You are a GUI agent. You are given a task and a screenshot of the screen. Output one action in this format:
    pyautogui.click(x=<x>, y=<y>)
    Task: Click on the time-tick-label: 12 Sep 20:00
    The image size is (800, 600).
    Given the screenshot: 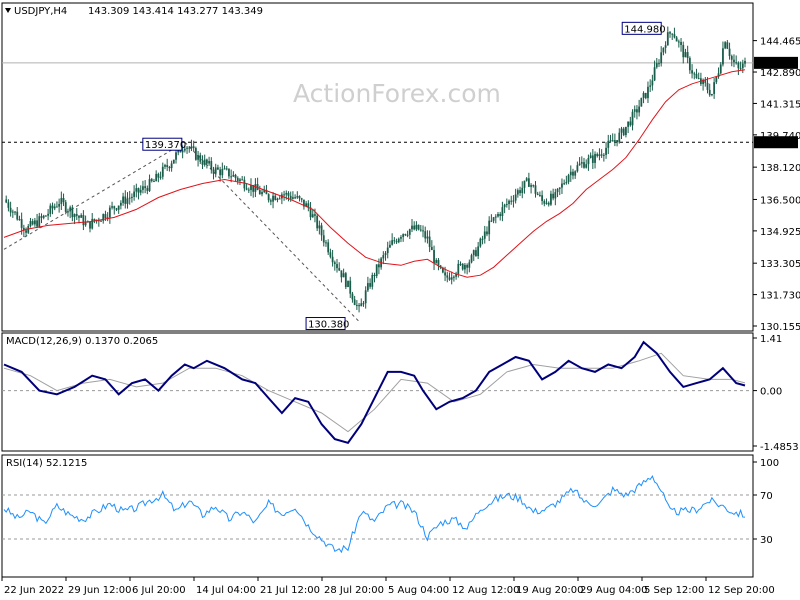 What is the action you would take?
    pyautogui.click(x=741, y=590)
    